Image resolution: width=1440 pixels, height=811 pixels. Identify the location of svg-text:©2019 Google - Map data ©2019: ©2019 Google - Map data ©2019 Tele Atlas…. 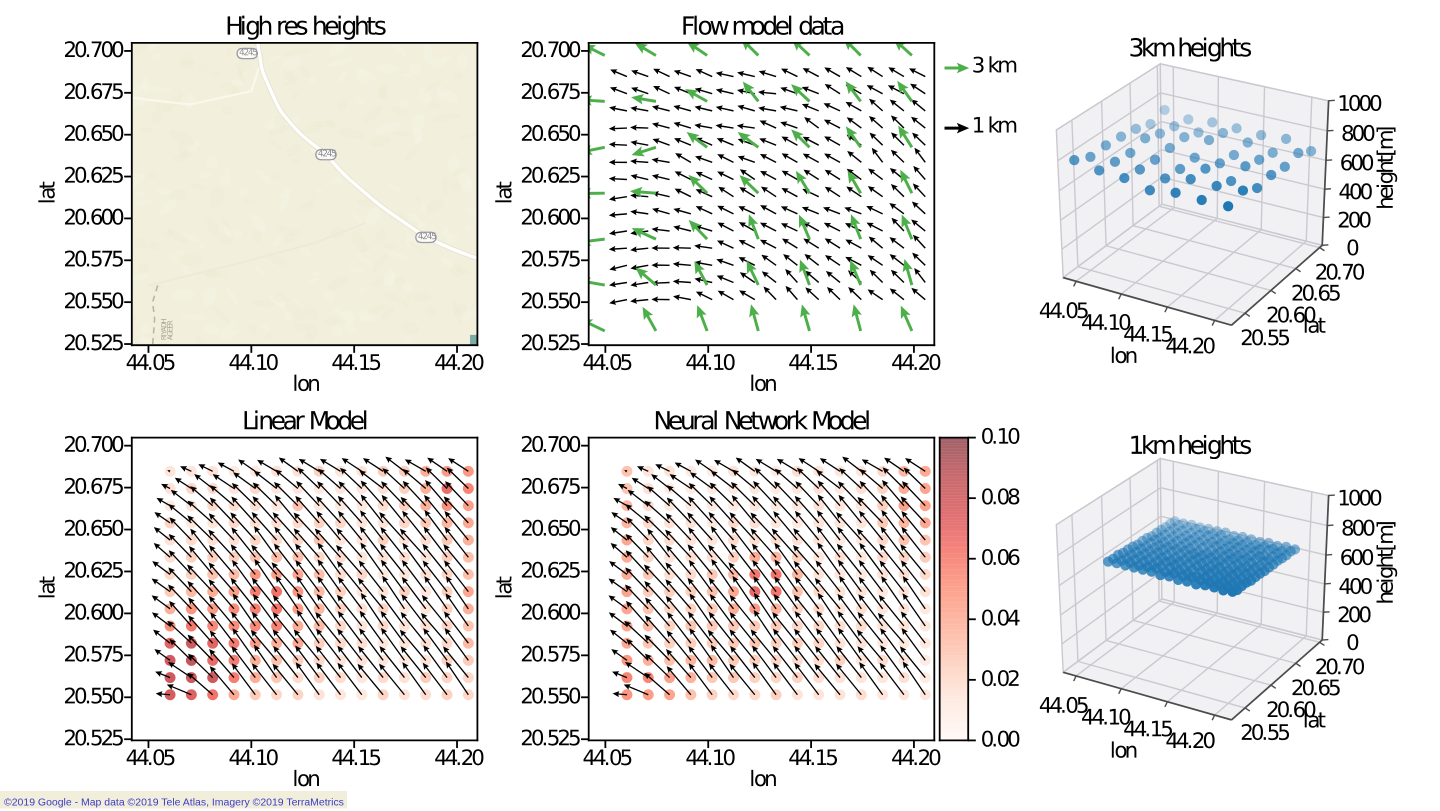
(174, 802).